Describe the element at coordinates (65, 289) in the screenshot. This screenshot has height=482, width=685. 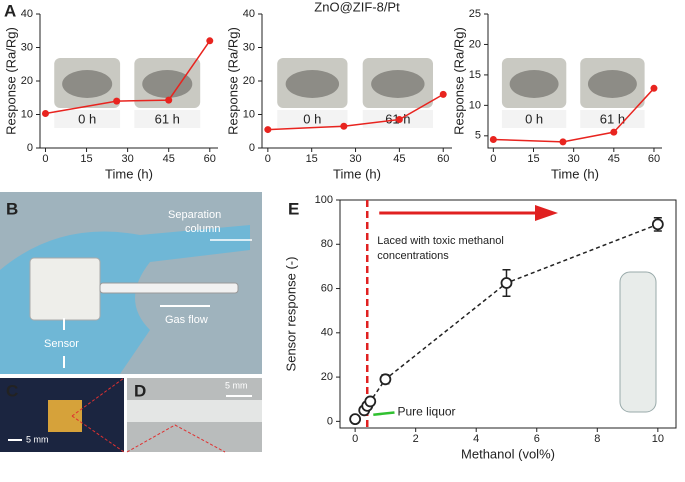
I see `sensor-box` at that location.